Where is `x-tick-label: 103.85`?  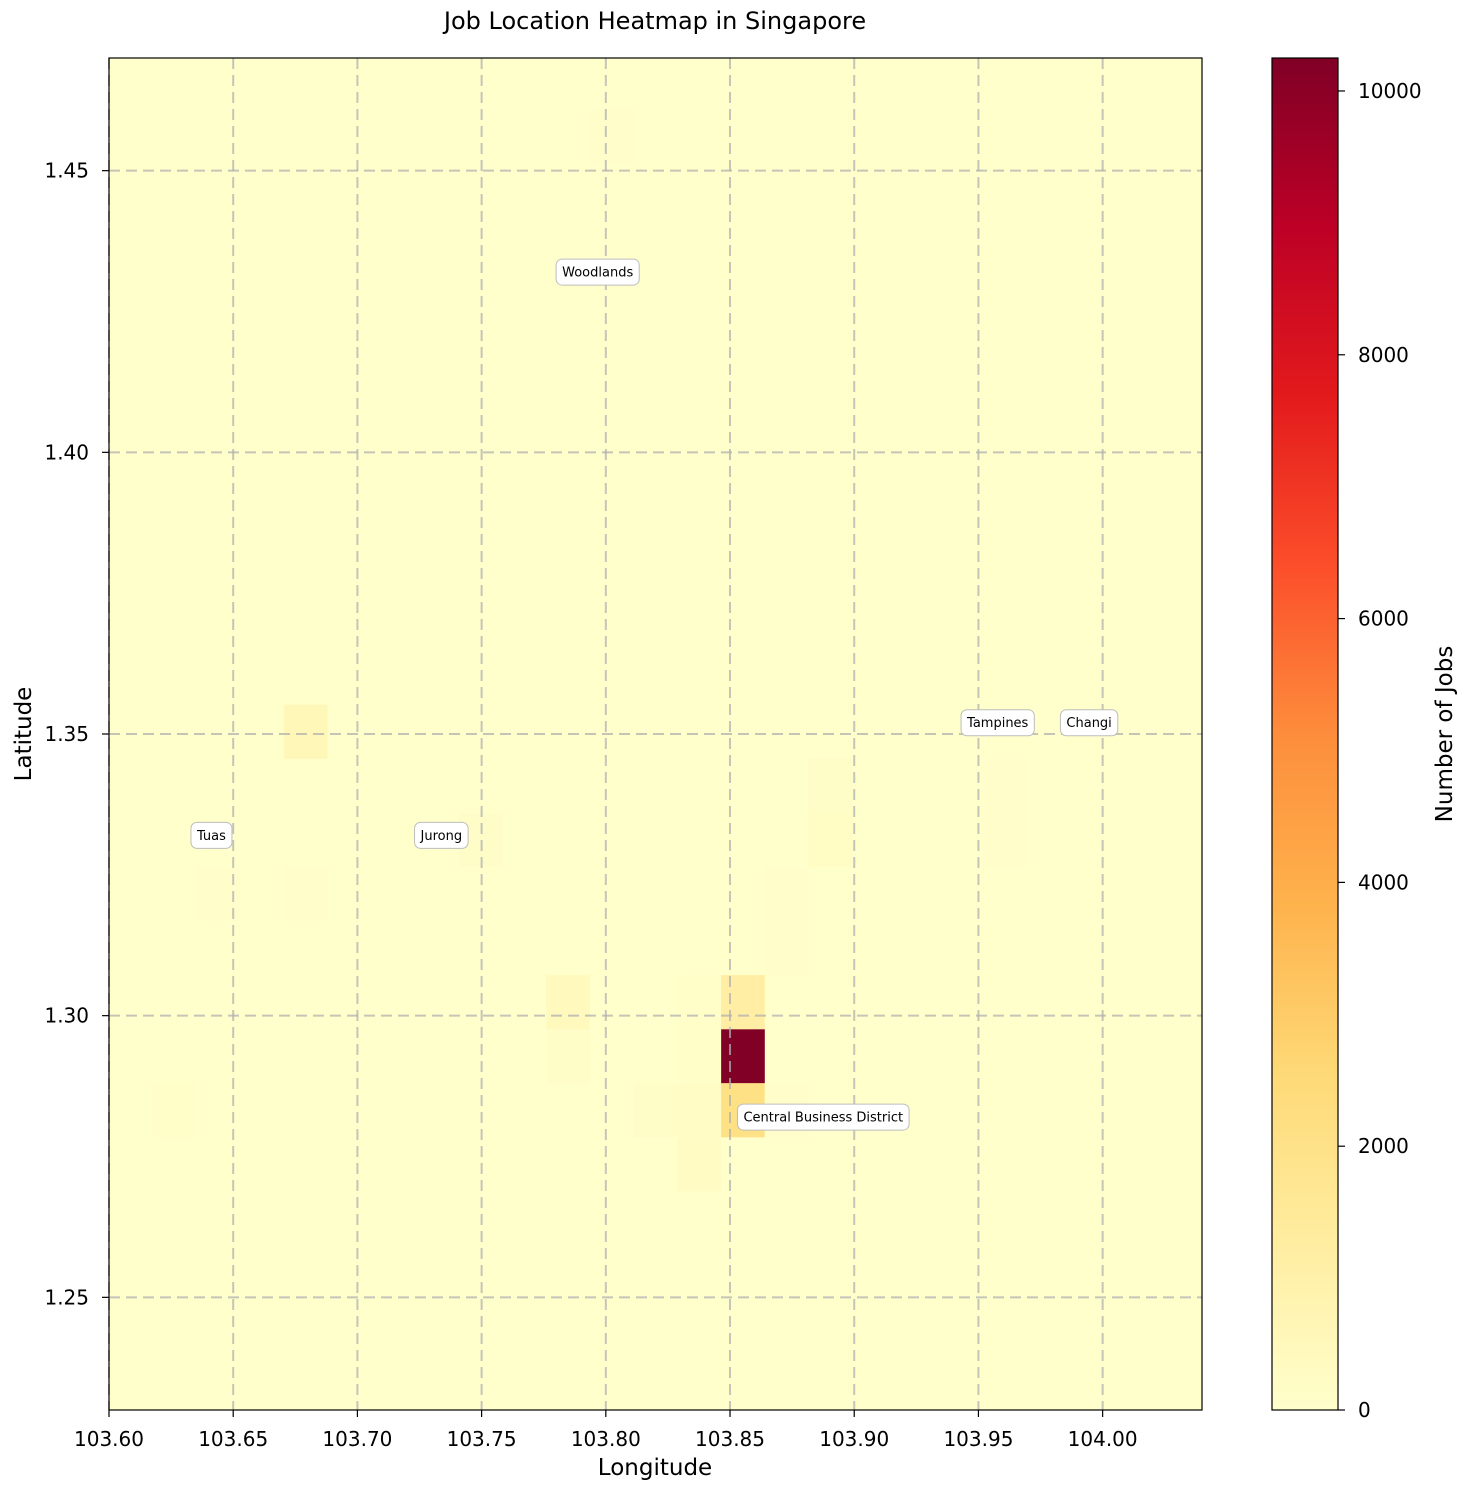
x-tick-label: 103.85 is located at coordinates (730, 1439).